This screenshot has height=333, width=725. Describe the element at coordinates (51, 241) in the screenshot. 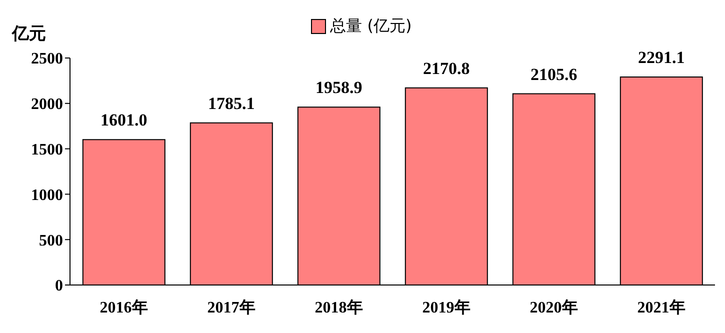

I see `y-tick-label: 500` at that location.